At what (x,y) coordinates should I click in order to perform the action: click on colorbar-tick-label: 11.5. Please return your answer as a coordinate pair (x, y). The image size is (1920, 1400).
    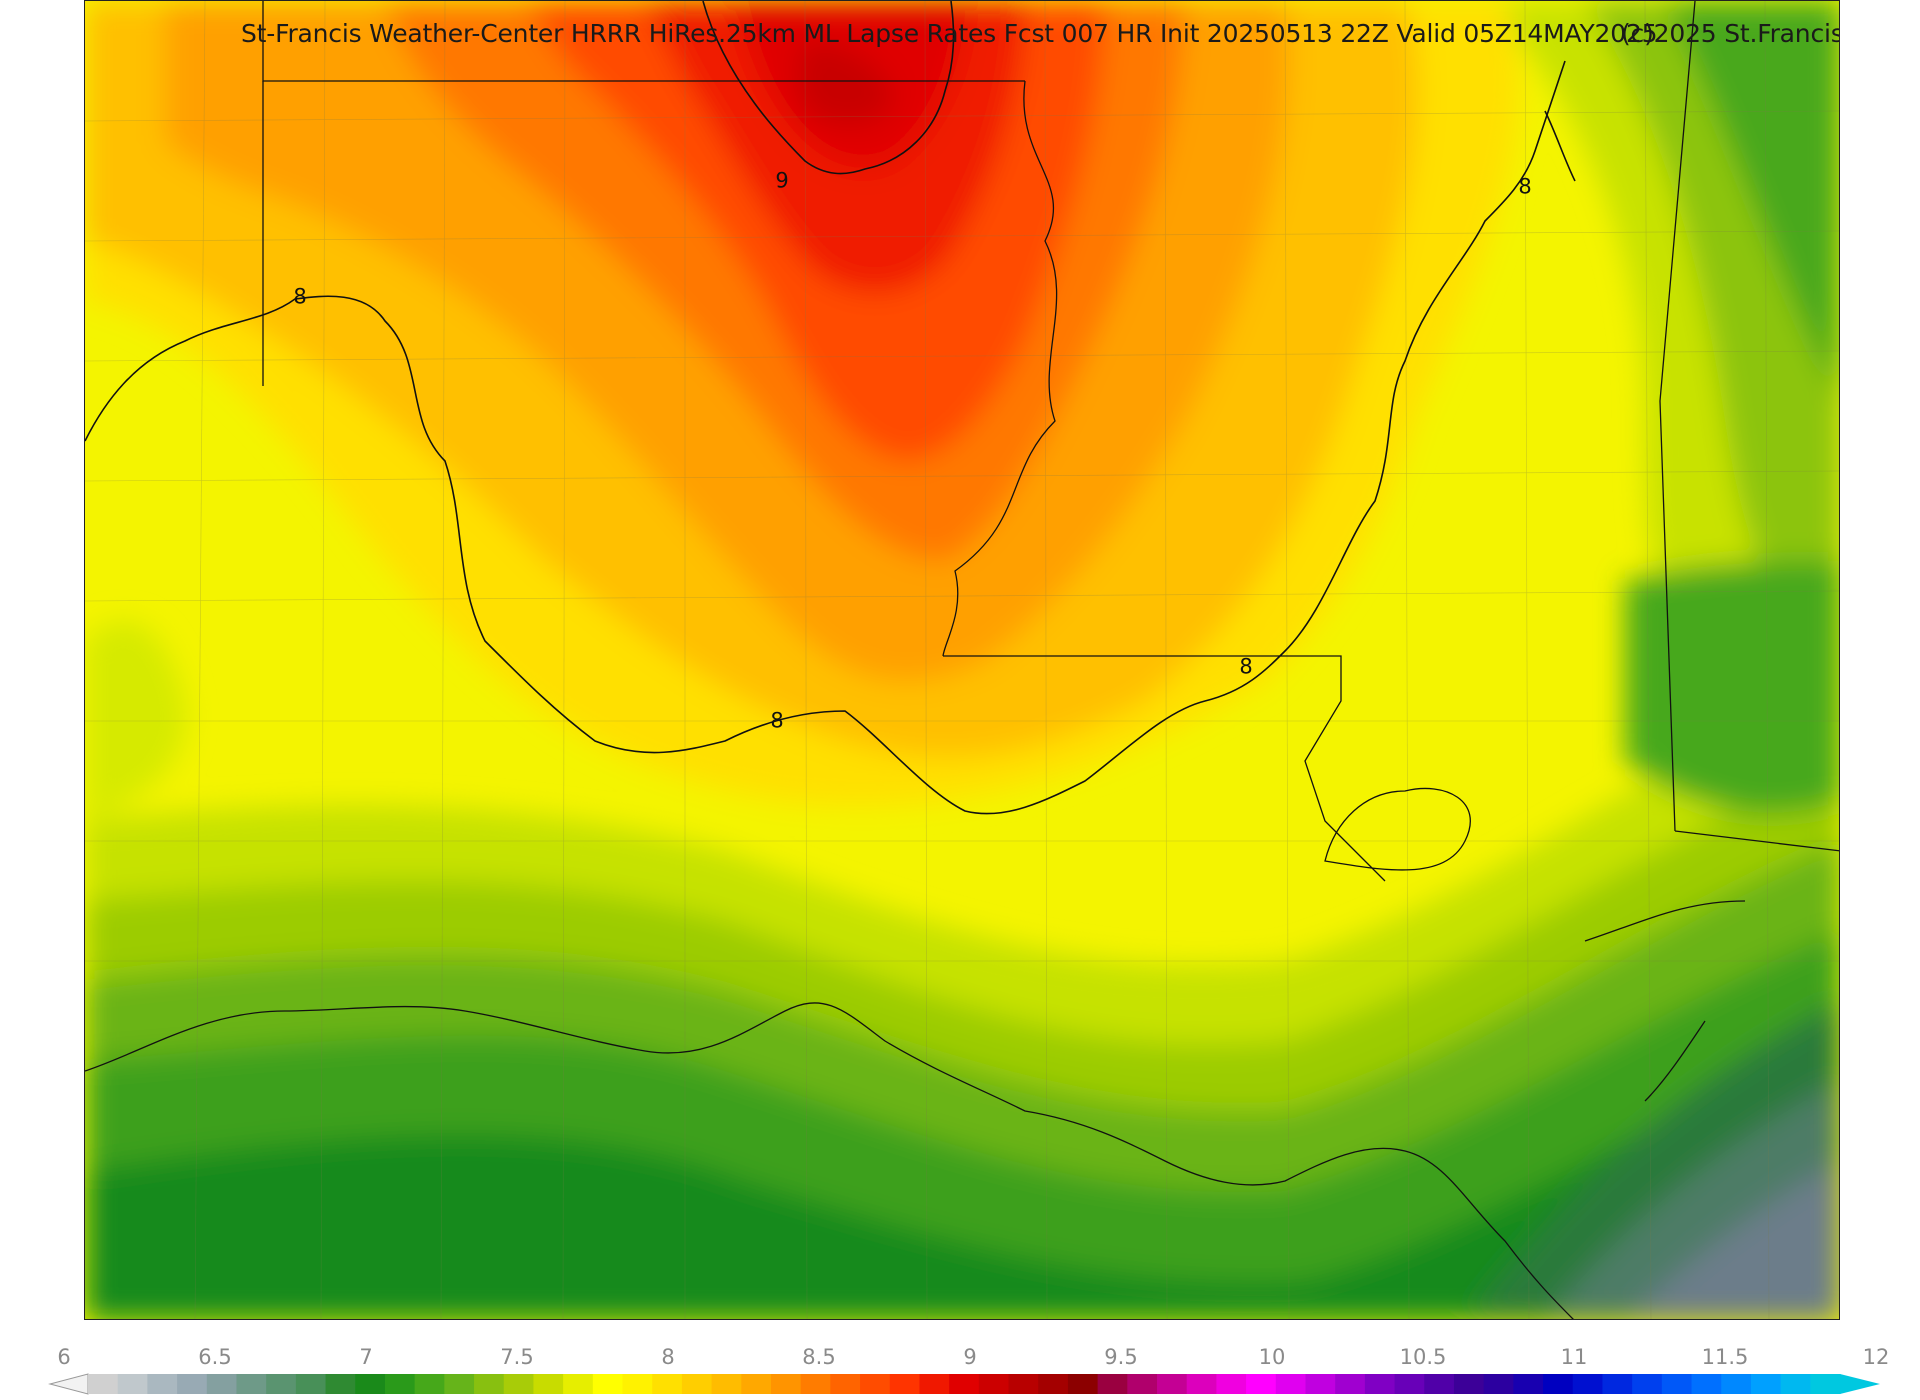
    Looking at the image, I should click on (1725, 1357).